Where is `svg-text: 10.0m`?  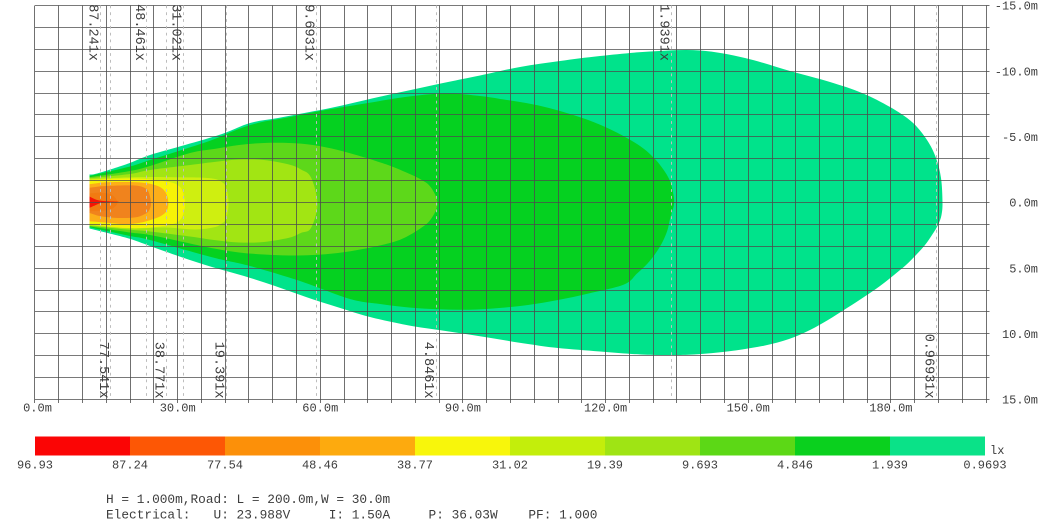 svg-text: 10.0m is located at coordinates (1020, 335).